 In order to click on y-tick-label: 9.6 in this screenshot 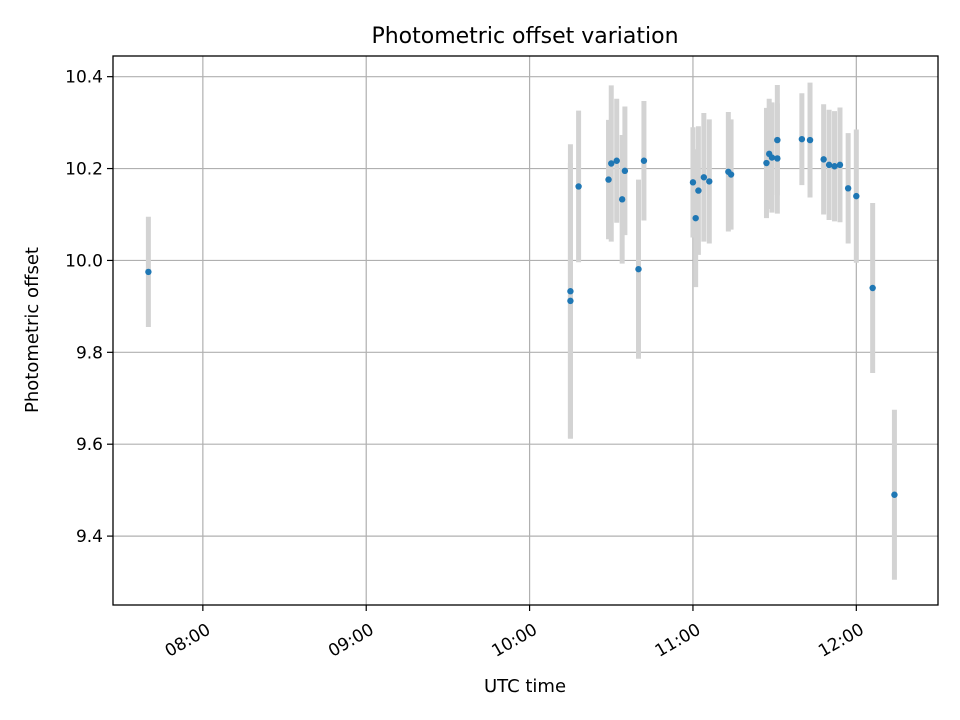, I will do `click(89, 445)`.